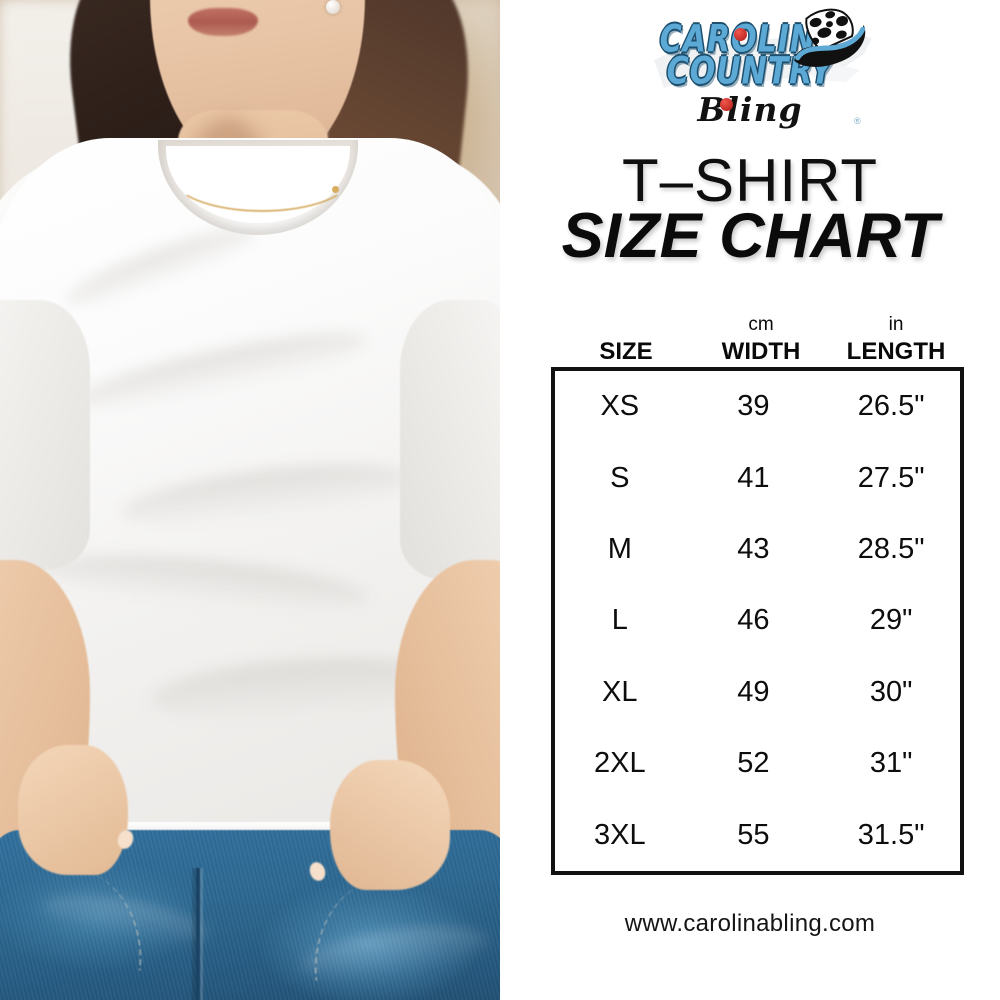  Describe the element at coordinates (753, 406) in the screenshot. I see `cell-width: 39` at that location.